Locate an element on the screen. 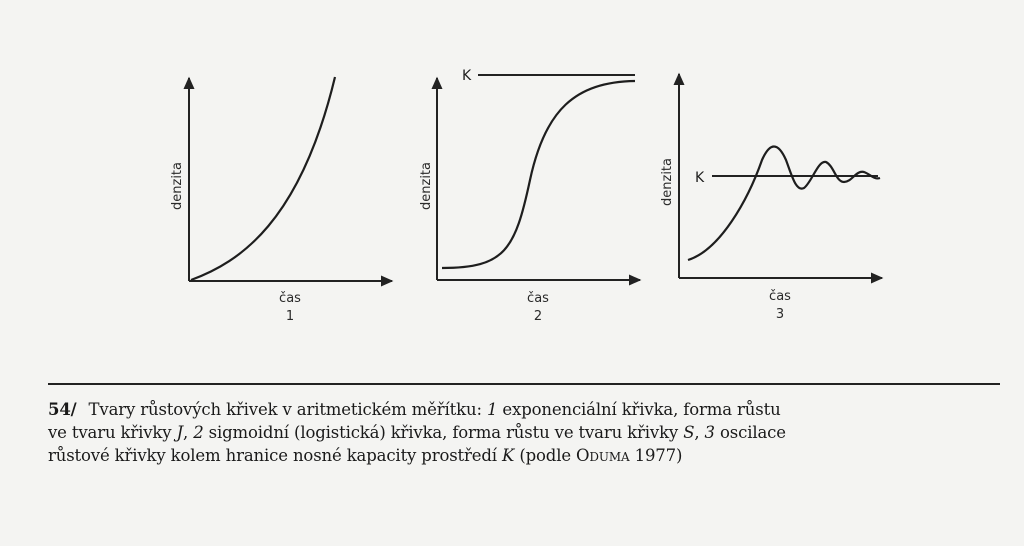  panel-2-k-label: K is located at coordinates (467, 76).